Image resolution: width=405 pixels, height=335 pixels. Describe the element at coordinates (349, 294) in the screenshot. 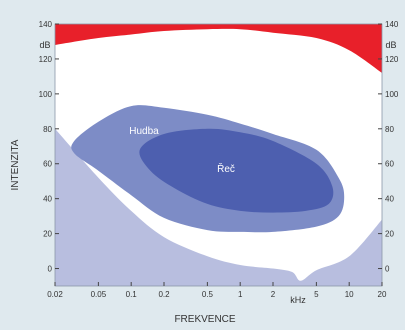

I see `x-tick-label-8: 10` at that location.